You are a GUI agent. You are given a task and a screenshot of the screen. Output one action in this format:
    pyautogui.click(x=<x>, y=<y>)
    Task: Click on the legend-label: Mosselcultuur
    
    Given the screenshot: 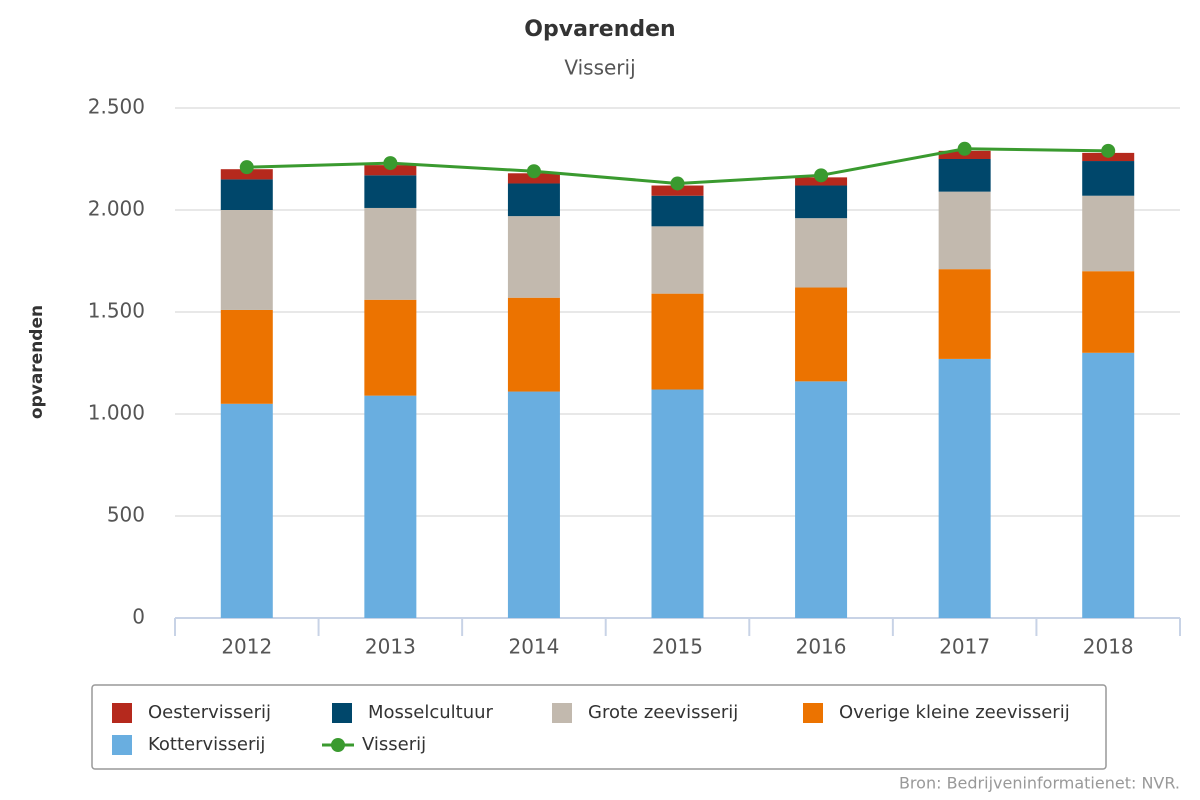 What is the action you would take?
    pyautogui.click(x=431, y=712)
    